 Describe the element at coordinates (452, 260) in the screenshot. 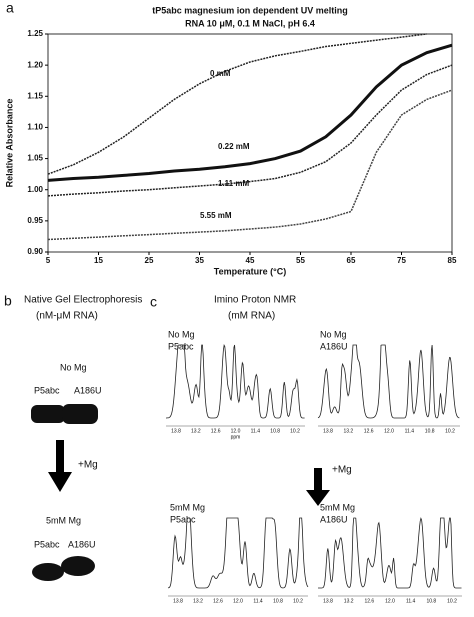

I see `x-tick-label: 85` at that location.